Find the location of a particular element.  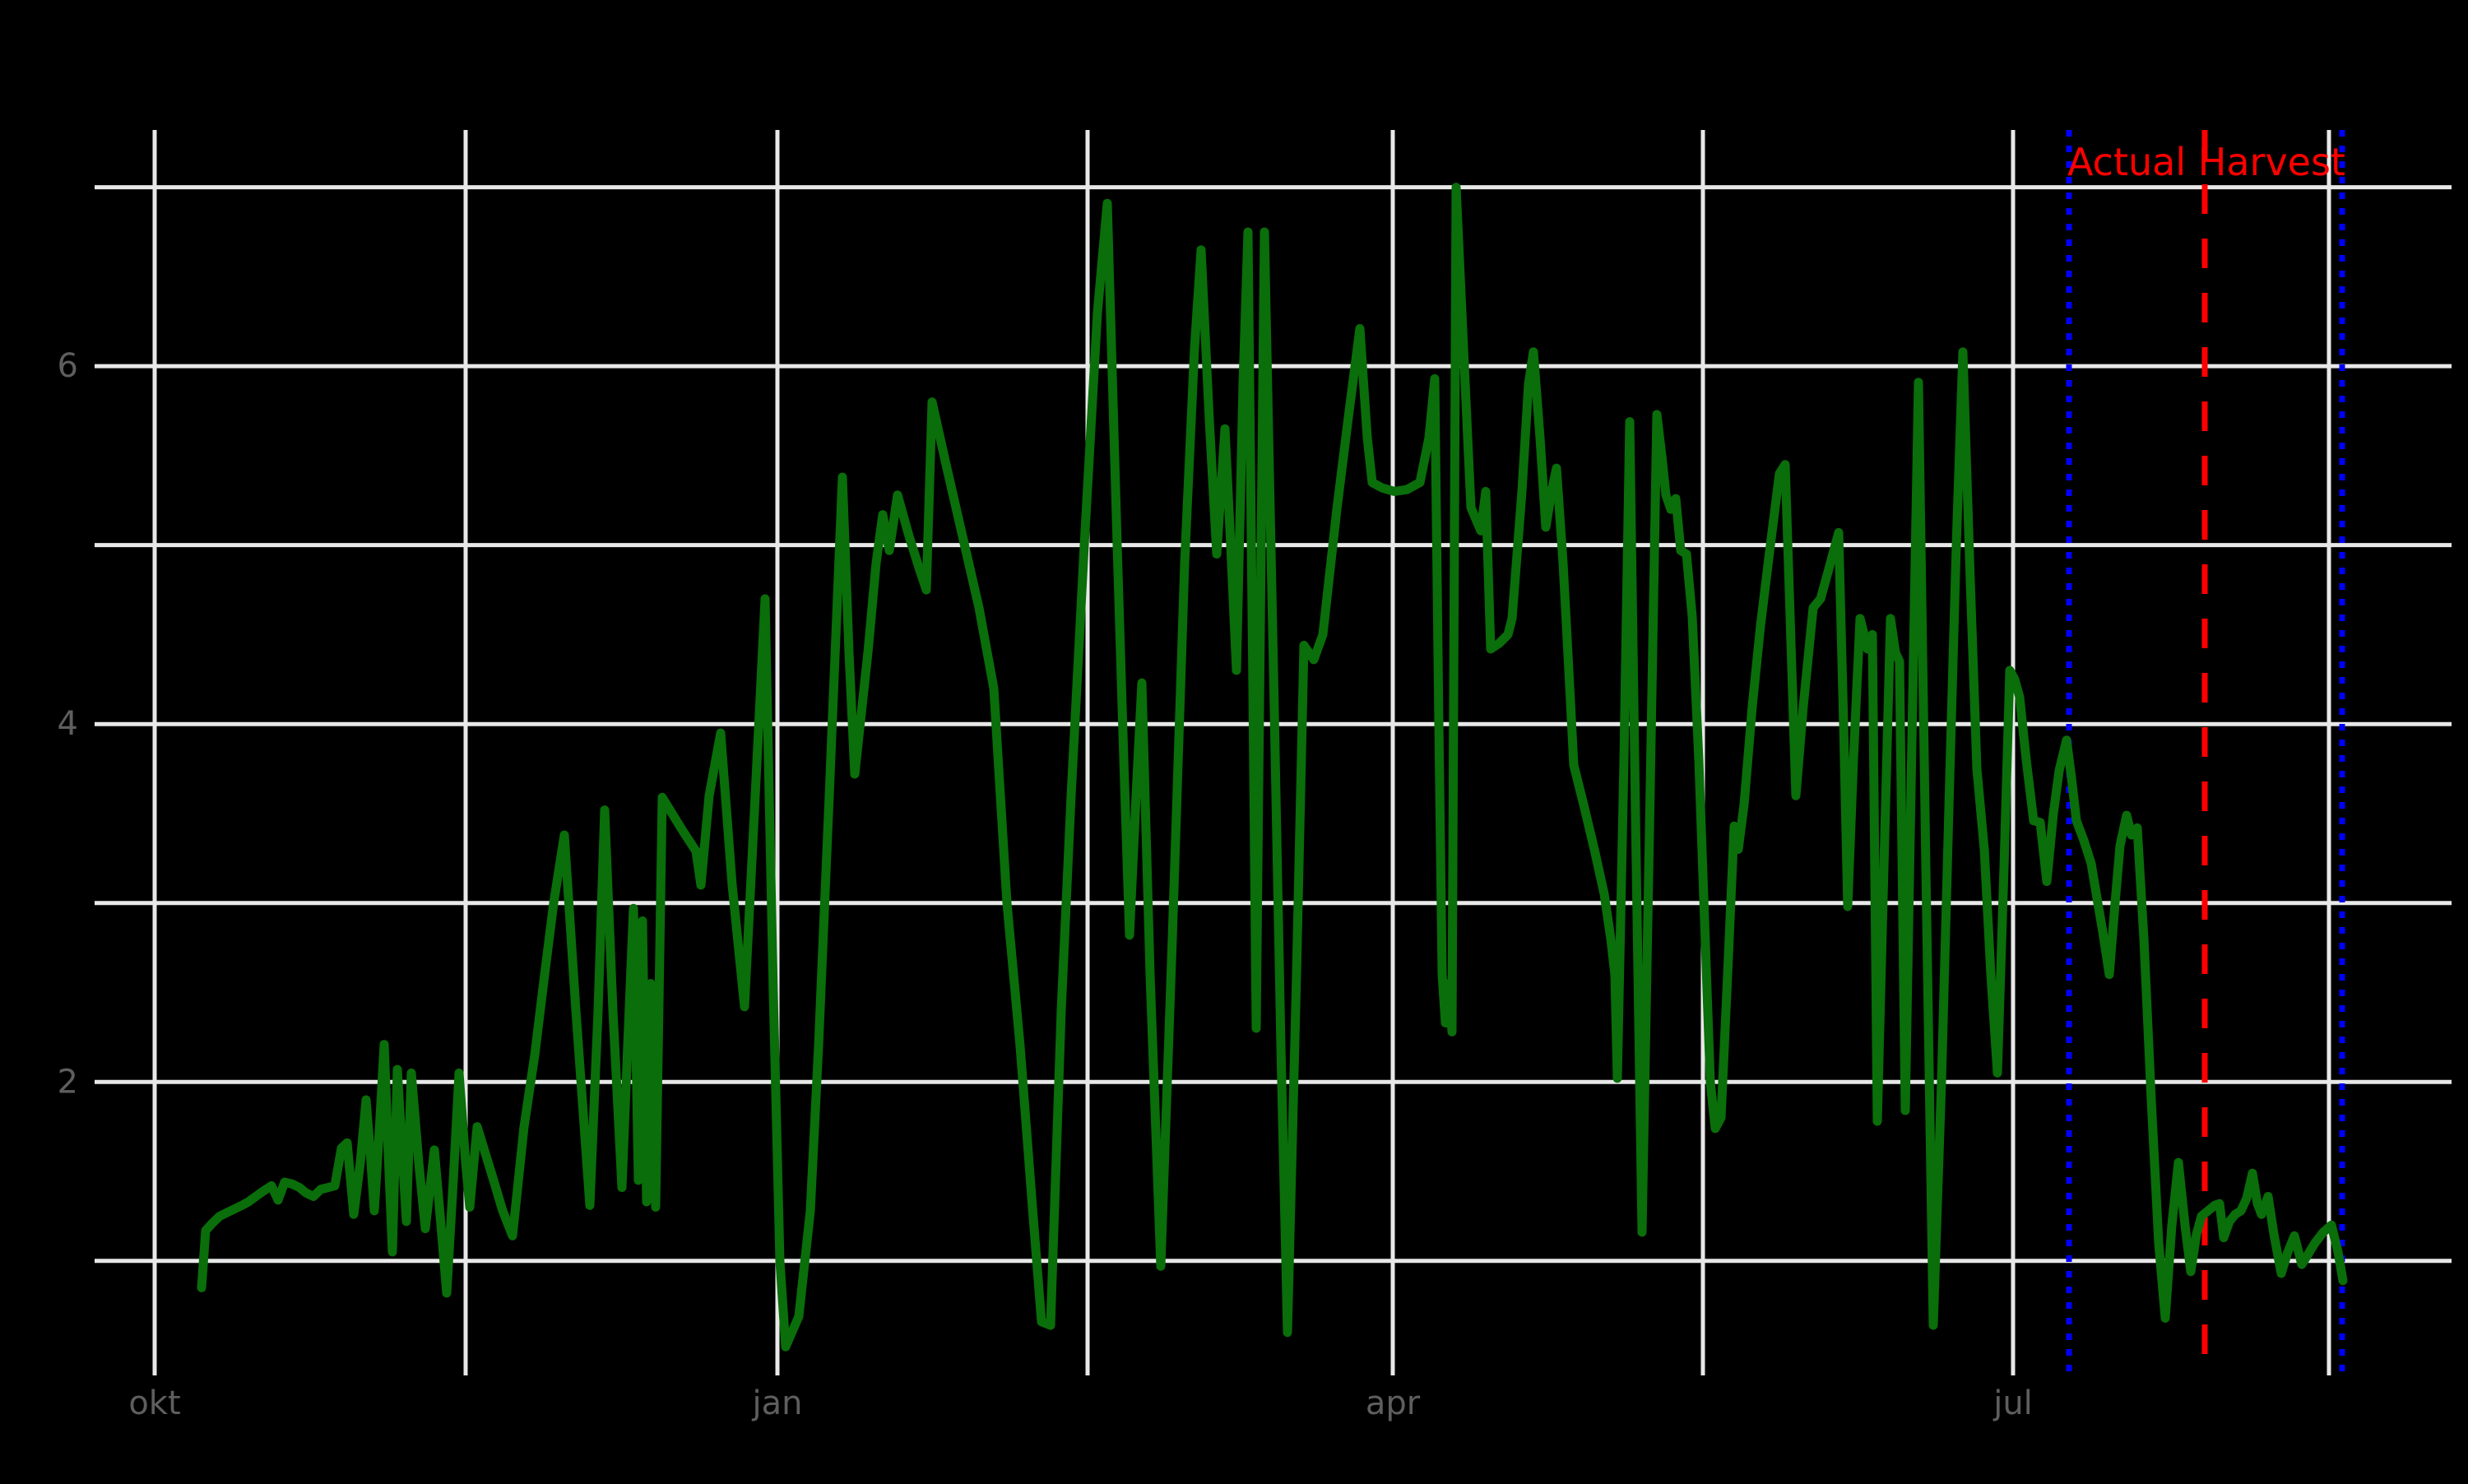

harvest-marker-lines is located at coordinates (2205, 752).